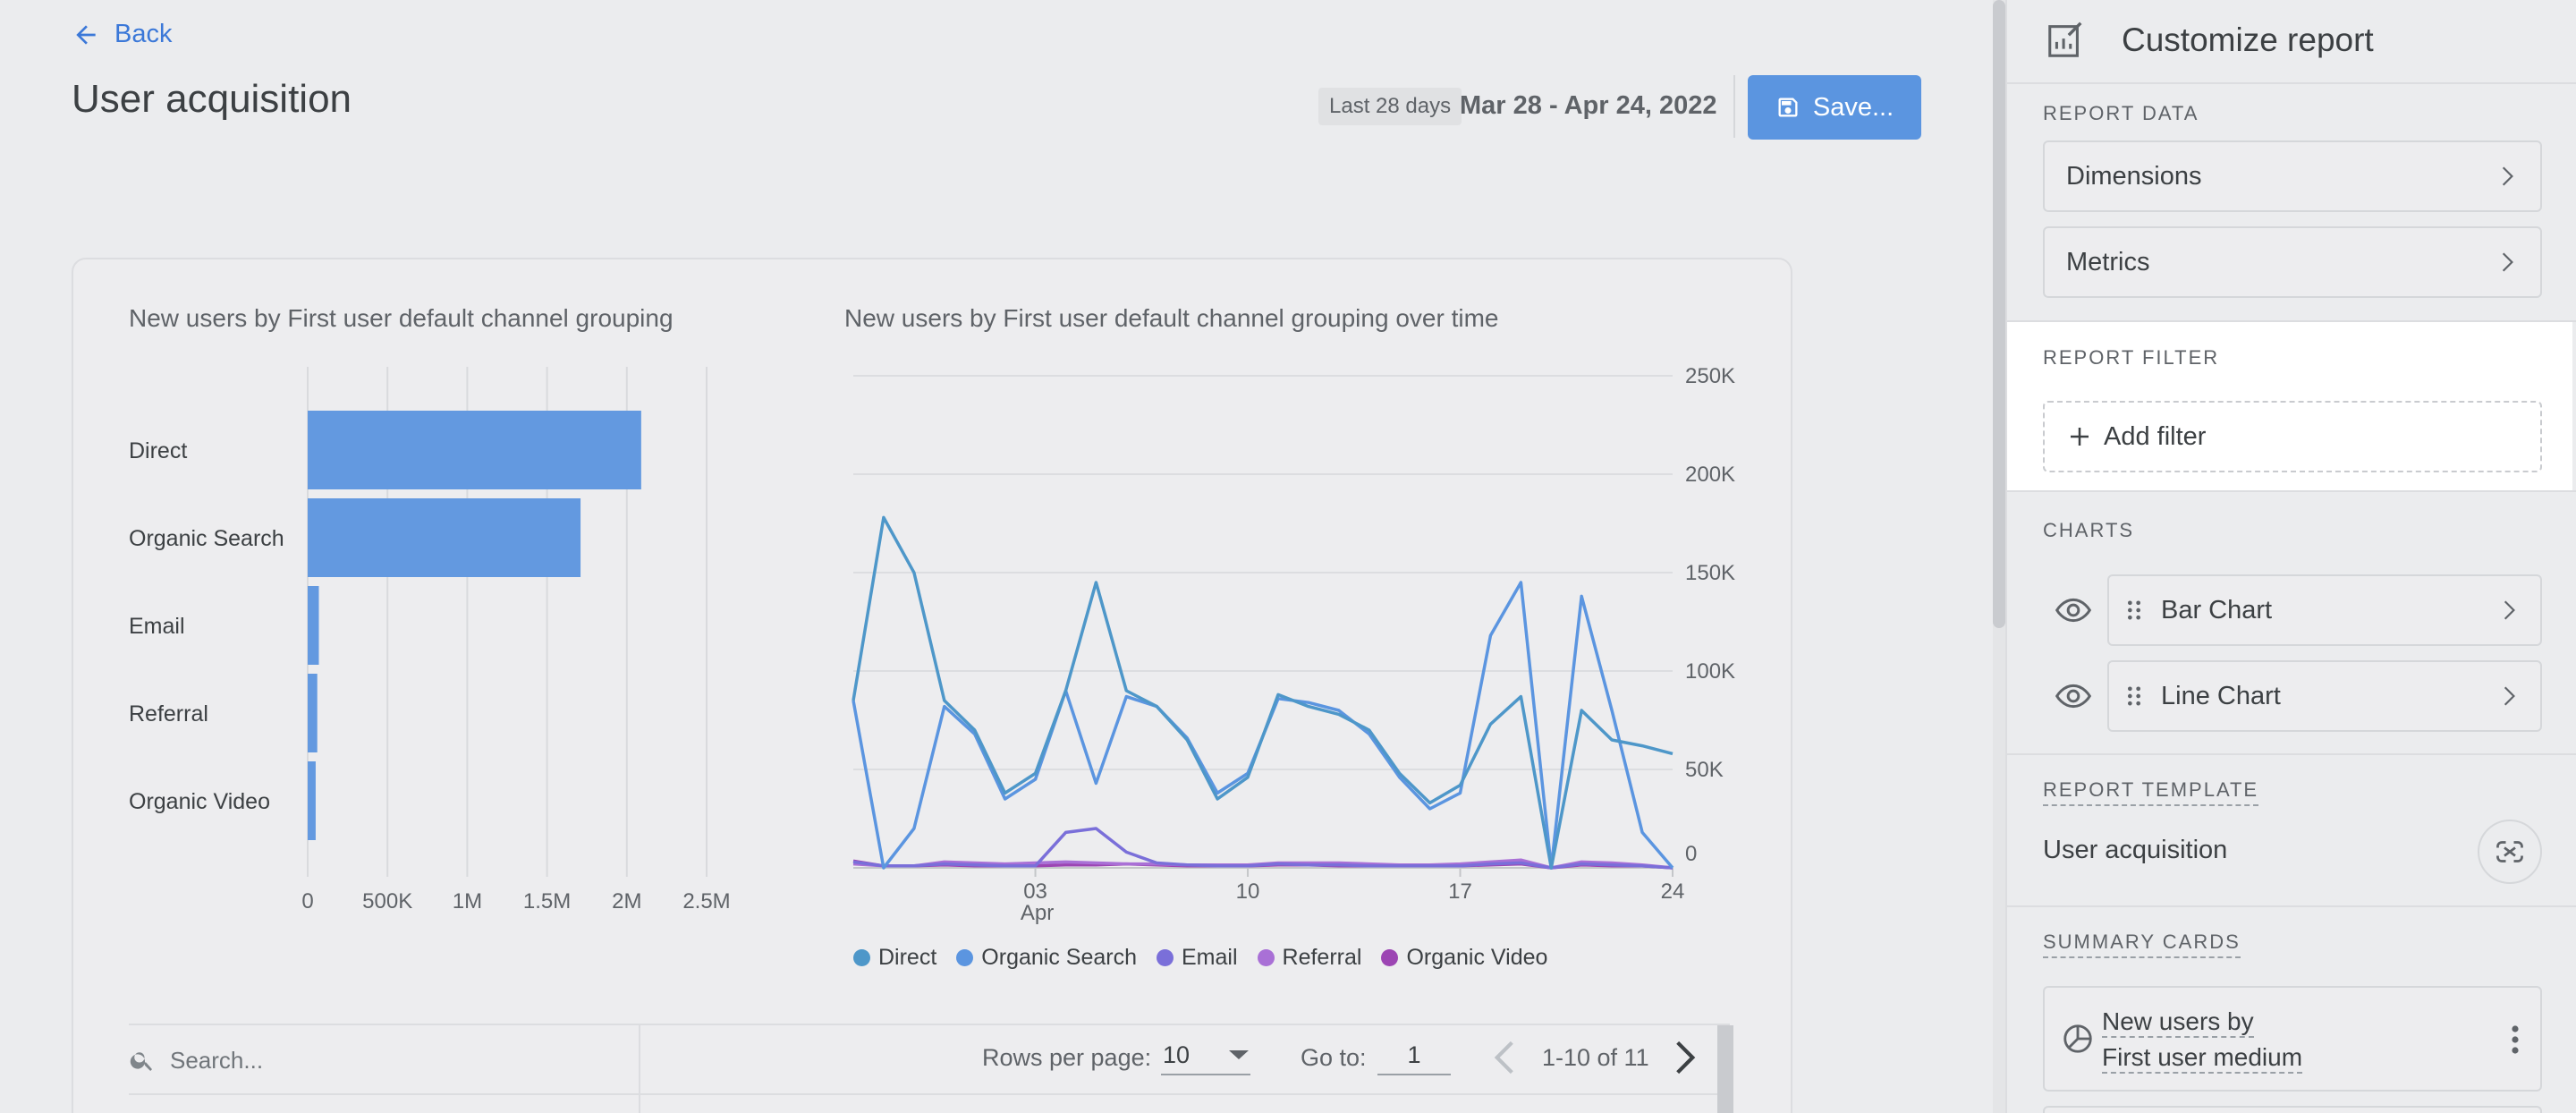  Describe the element at coordinates (1477, 957) in the screenshot. I see `legend-label: Organic Video` at that location.